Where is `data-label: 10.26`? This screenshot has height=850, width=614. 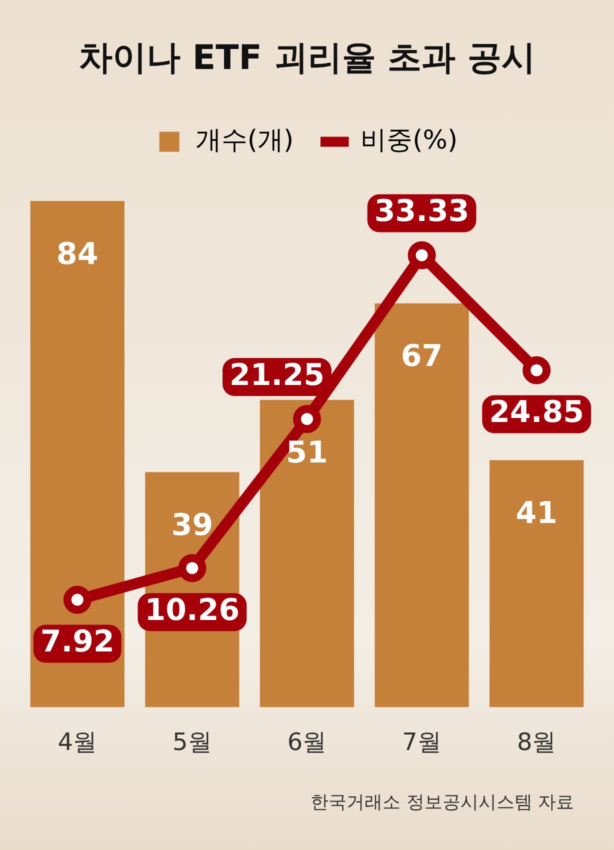
data-label: 10.26 is located at coordinates (192, 610).